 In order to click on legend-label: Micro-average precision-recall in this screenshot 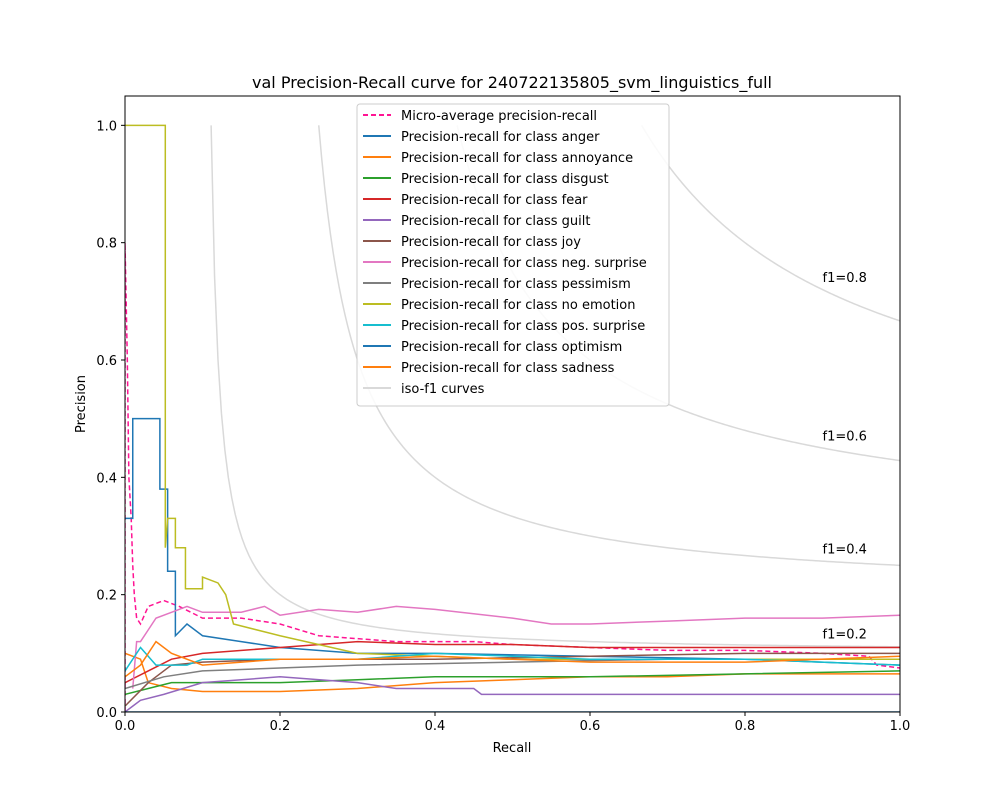, I will do `click(499, 116)`.